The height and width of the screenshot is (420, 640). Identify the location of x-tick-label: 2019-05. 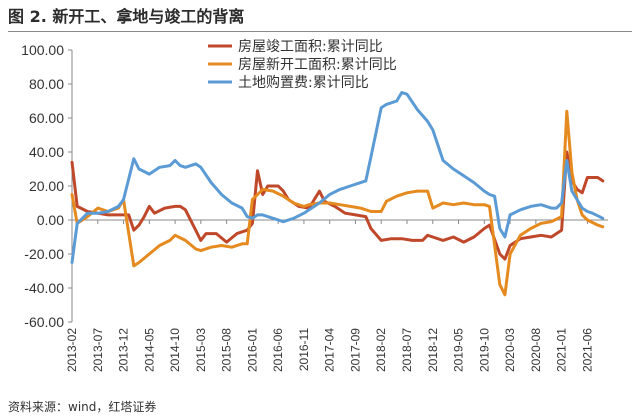
(459, 350).